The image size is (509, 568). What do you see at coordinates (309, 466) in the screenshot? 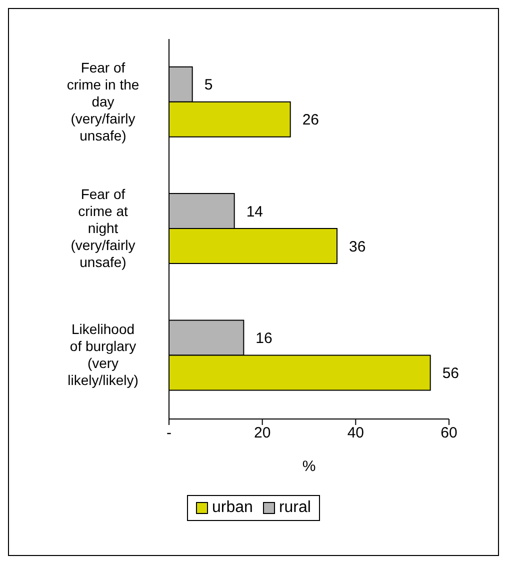
I see `x-axis-title: %` at bounding box center [309, 466].